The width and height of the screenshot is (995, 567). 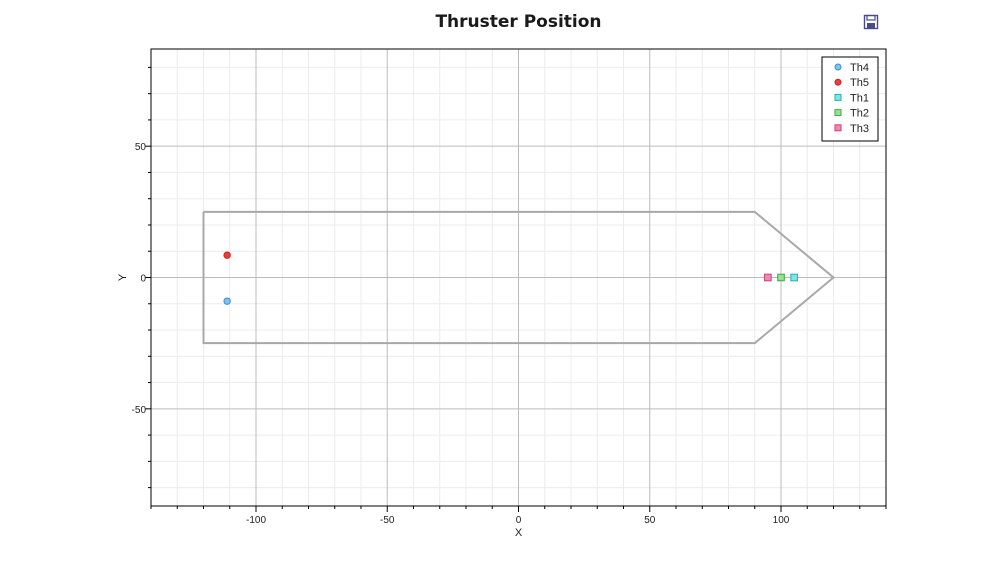 I want to click on y-tick-label: 50, so click(x=141, y=147).